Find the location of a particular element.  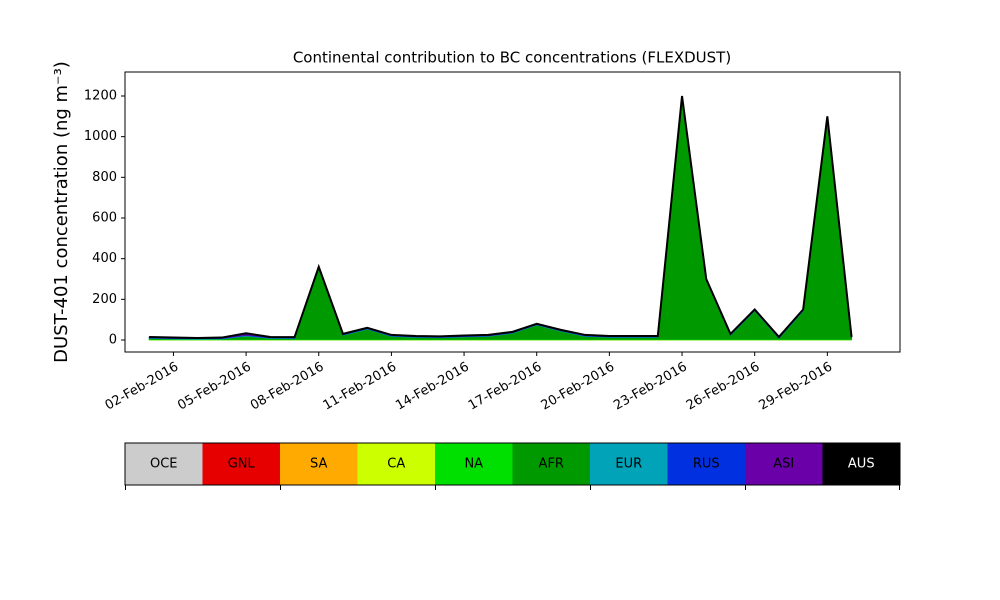

y-tick-label: 400 is located at coordinates (104, 258).